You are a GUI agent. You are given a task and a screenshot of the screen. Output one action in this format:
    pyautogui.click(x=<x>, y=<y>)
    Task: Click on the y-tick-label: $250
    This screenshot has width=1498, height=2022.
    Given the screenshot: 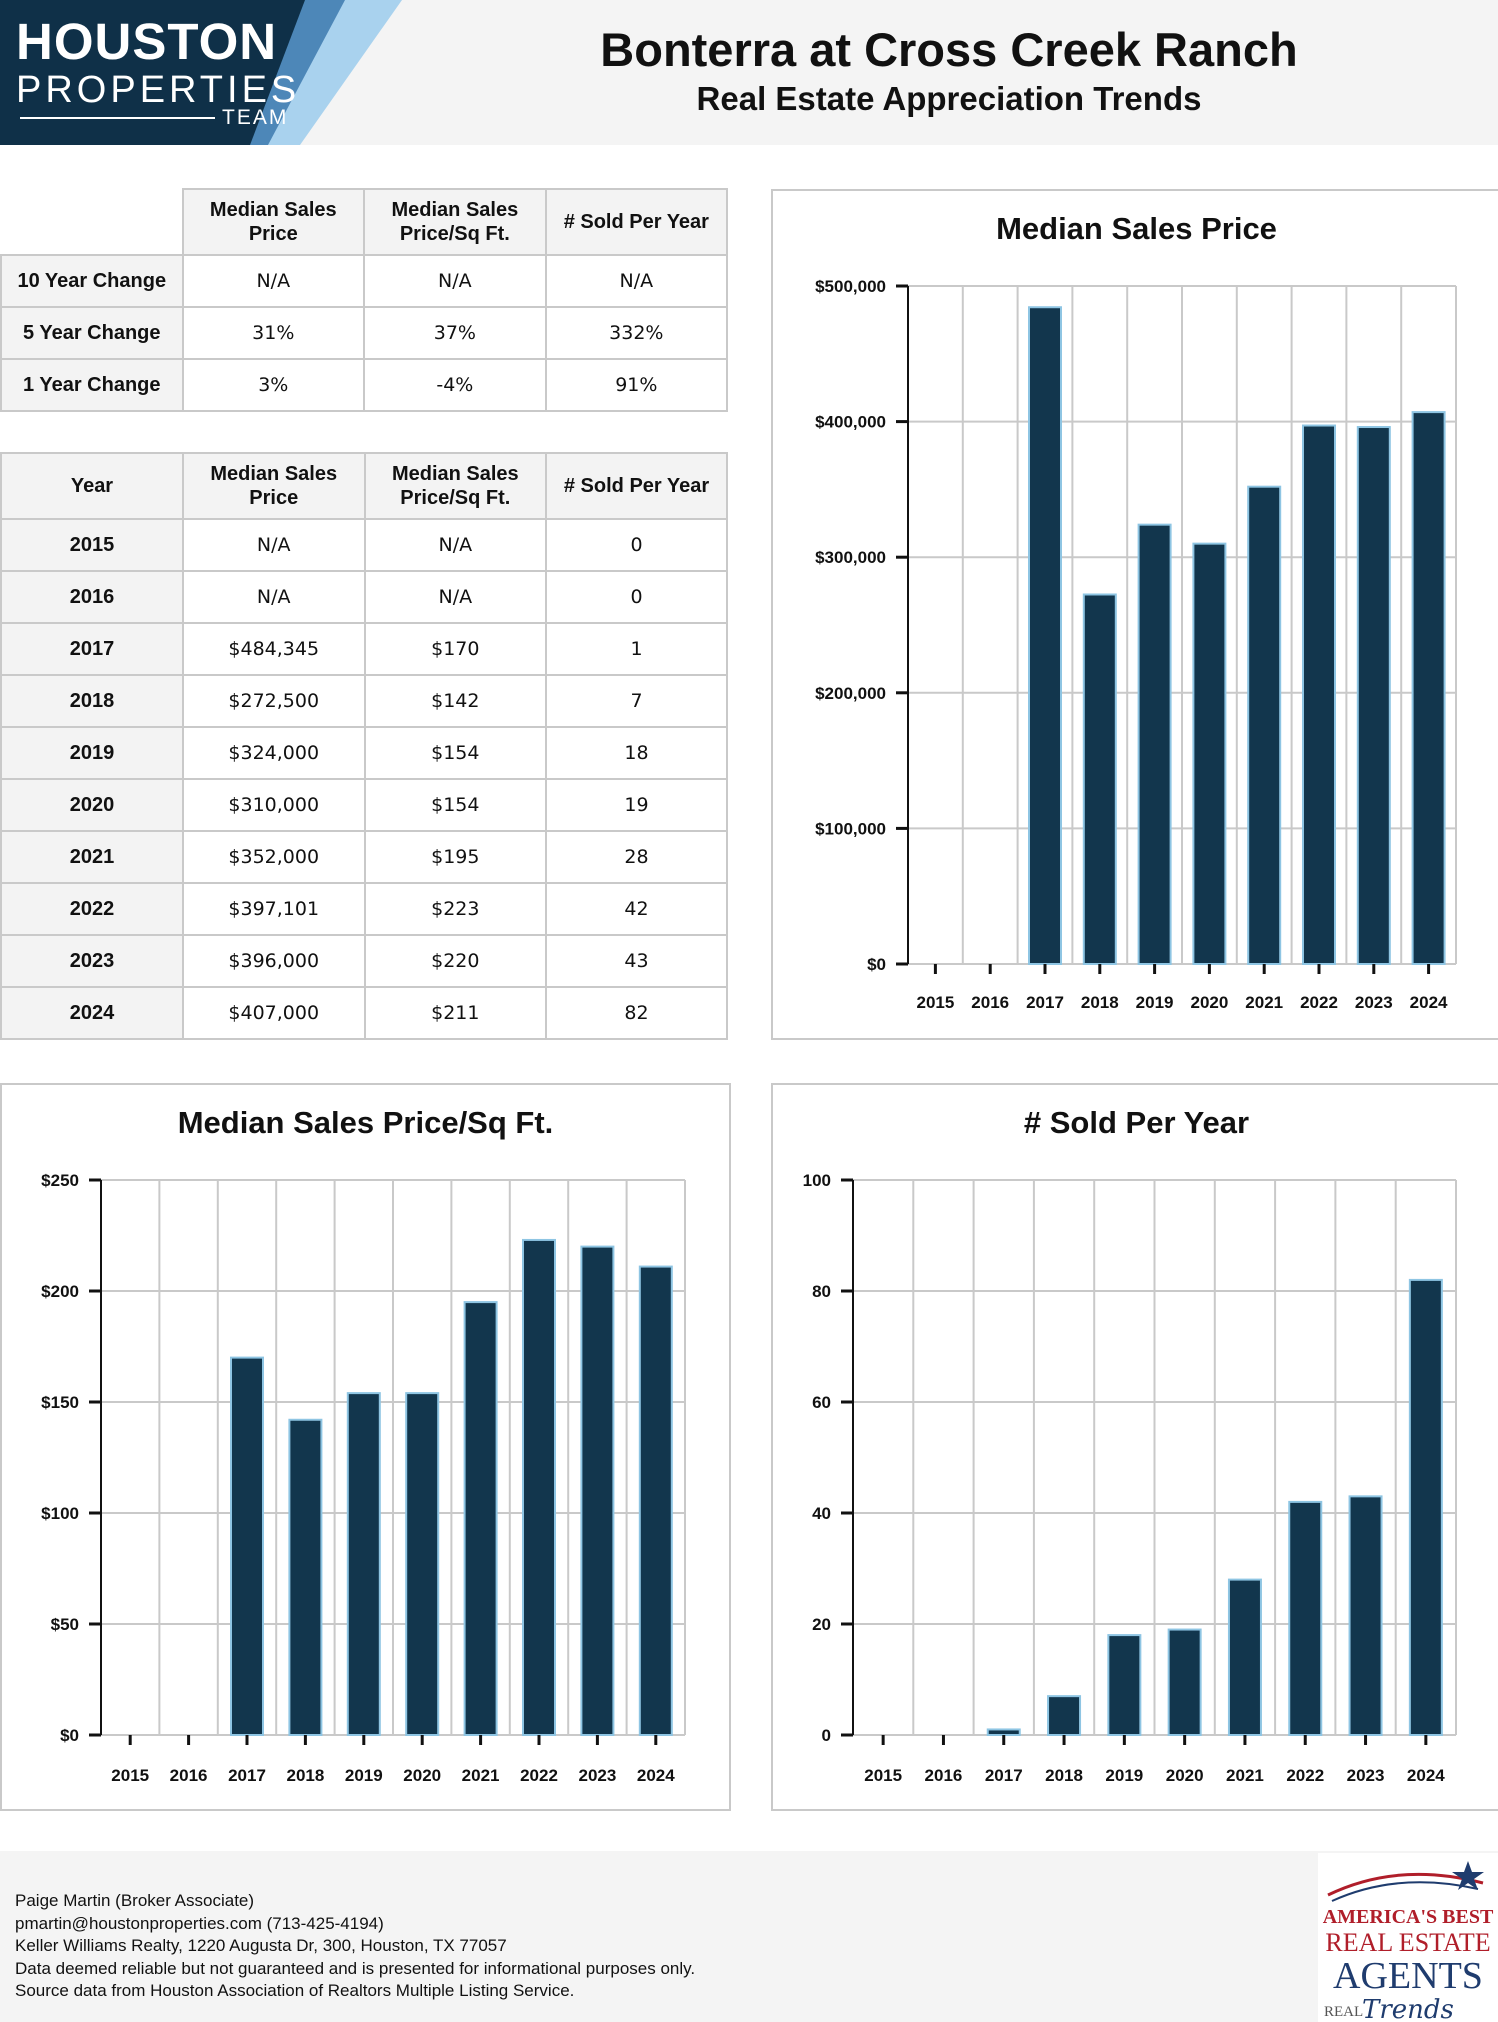 What is the action you would take?
    pyautogui.click(x=60, y=1180)
    